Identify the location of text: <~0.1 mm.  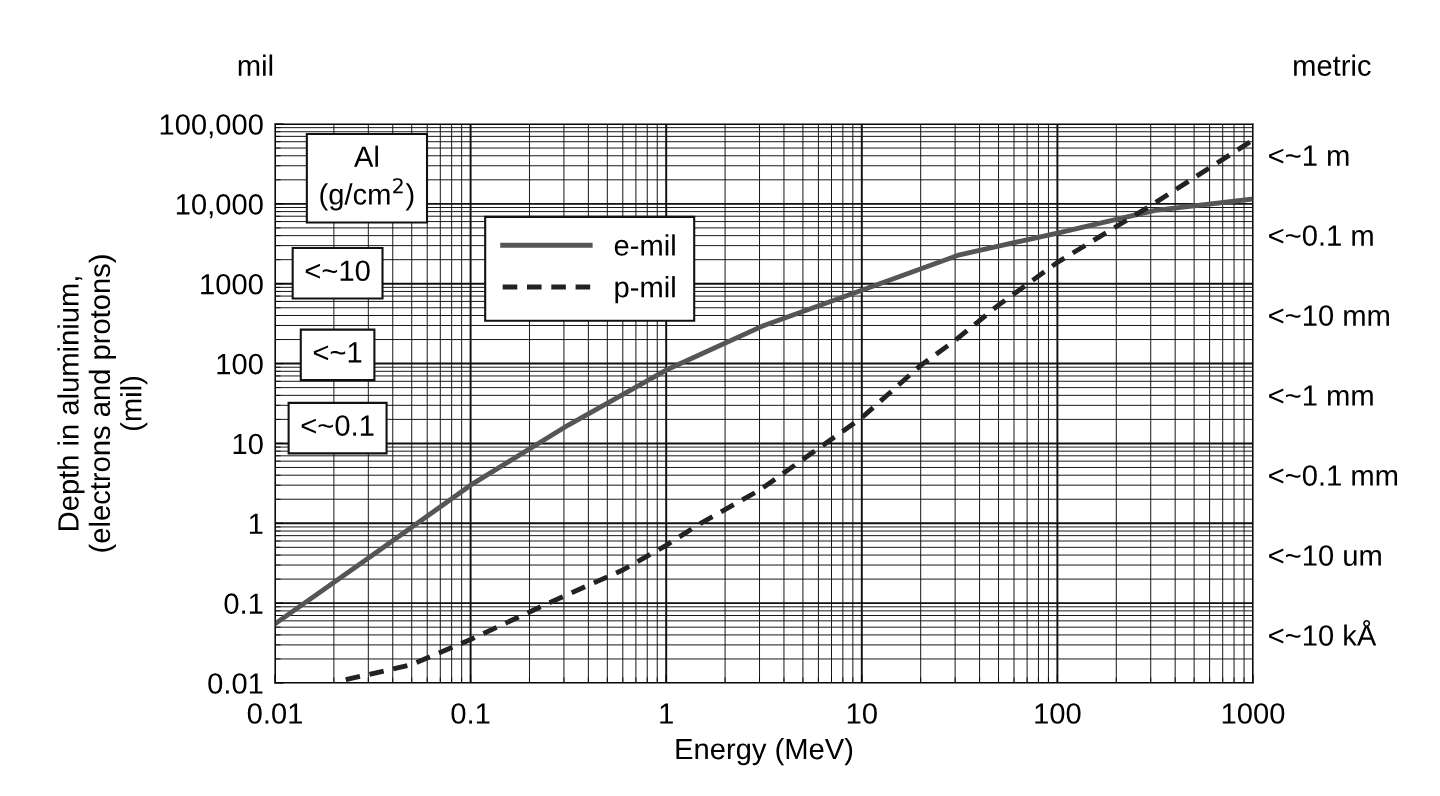
(1333, 475).